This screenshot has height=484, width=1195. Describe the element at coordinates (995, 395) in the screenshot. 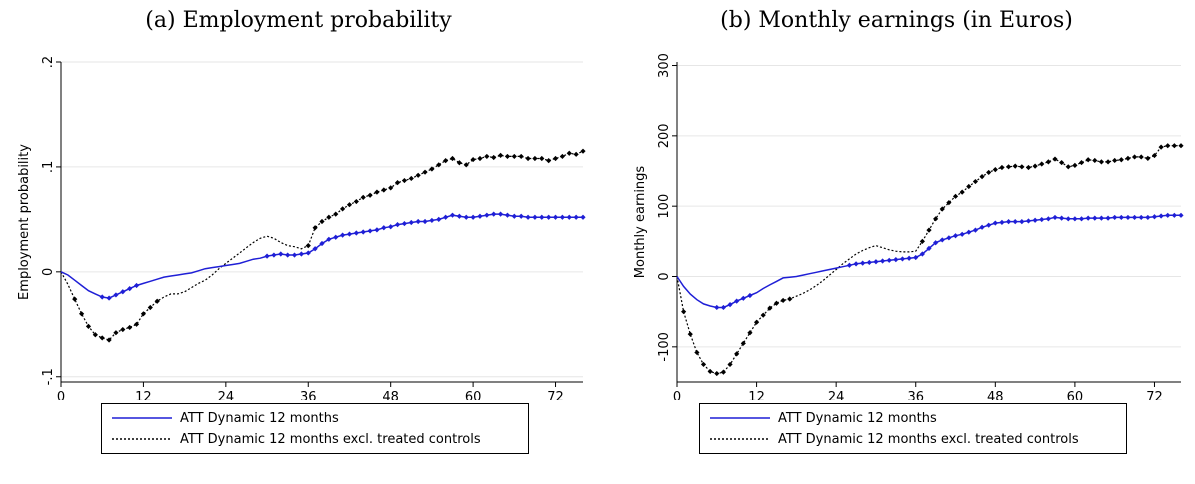

I see `x-tick-label: 48` at that location.